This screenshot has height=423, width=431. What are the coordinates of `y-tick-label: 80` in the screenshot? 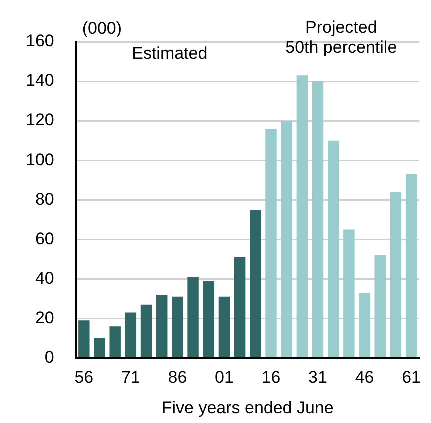 It's located at (44, 199).